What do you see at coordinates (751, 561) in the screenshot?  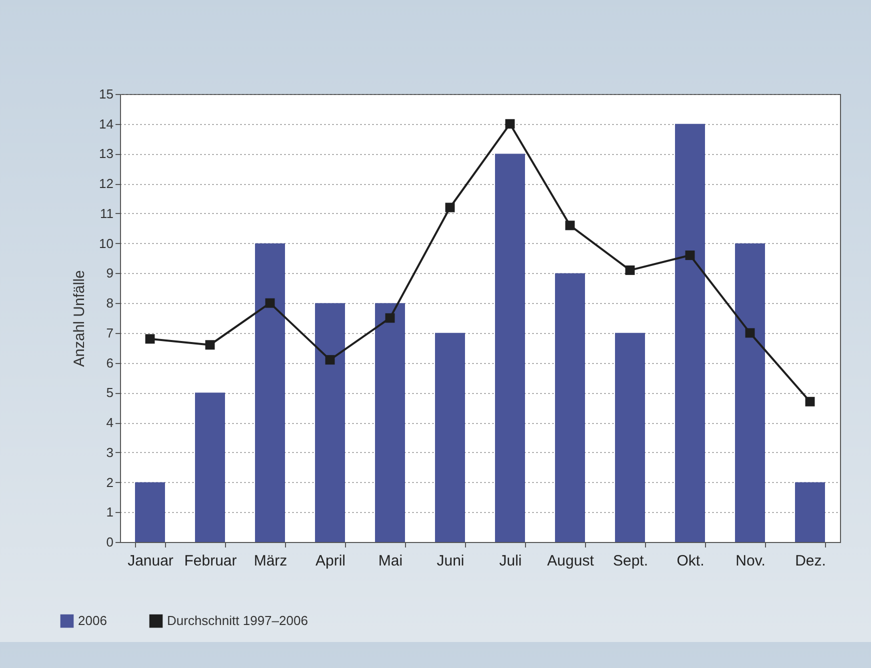 I see `x-tick-label: Nov.` at bounding box center [751, 561].